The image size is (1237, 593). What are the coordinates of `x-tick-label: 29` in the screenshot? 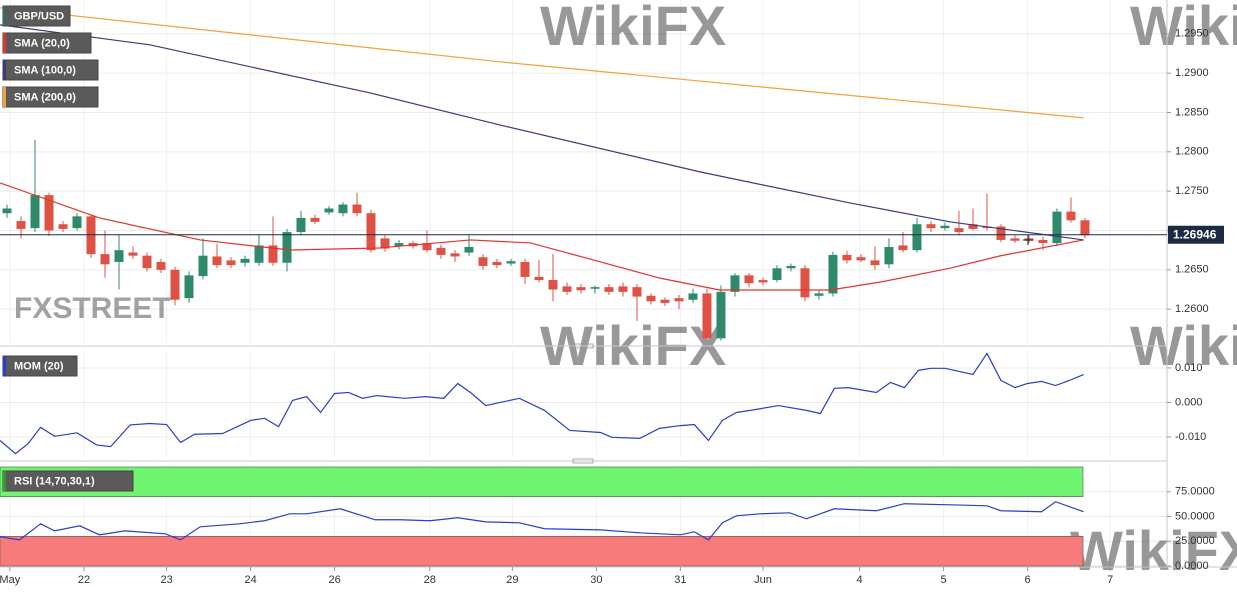 It's located at (512, 580).